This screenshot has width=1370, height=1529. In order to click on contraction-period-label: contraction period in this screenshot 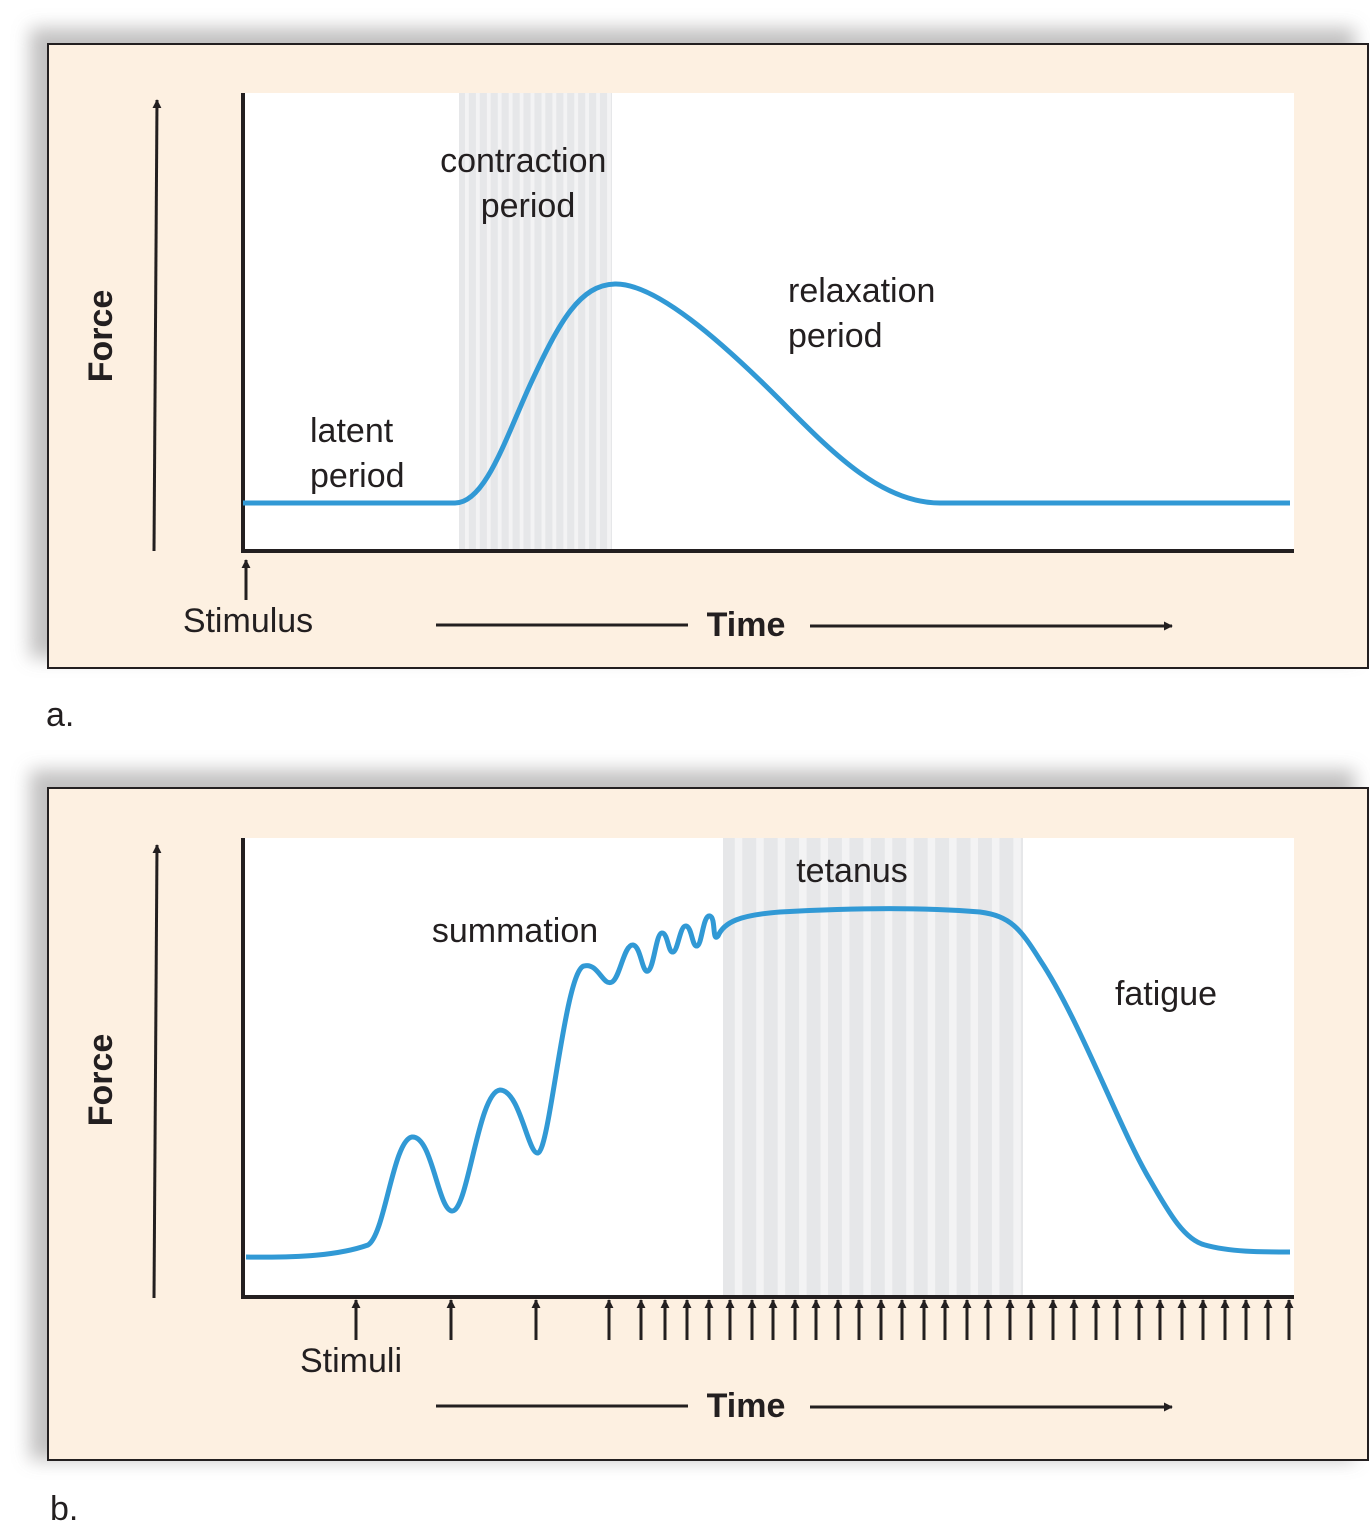, I will do `click(528, 183)`.